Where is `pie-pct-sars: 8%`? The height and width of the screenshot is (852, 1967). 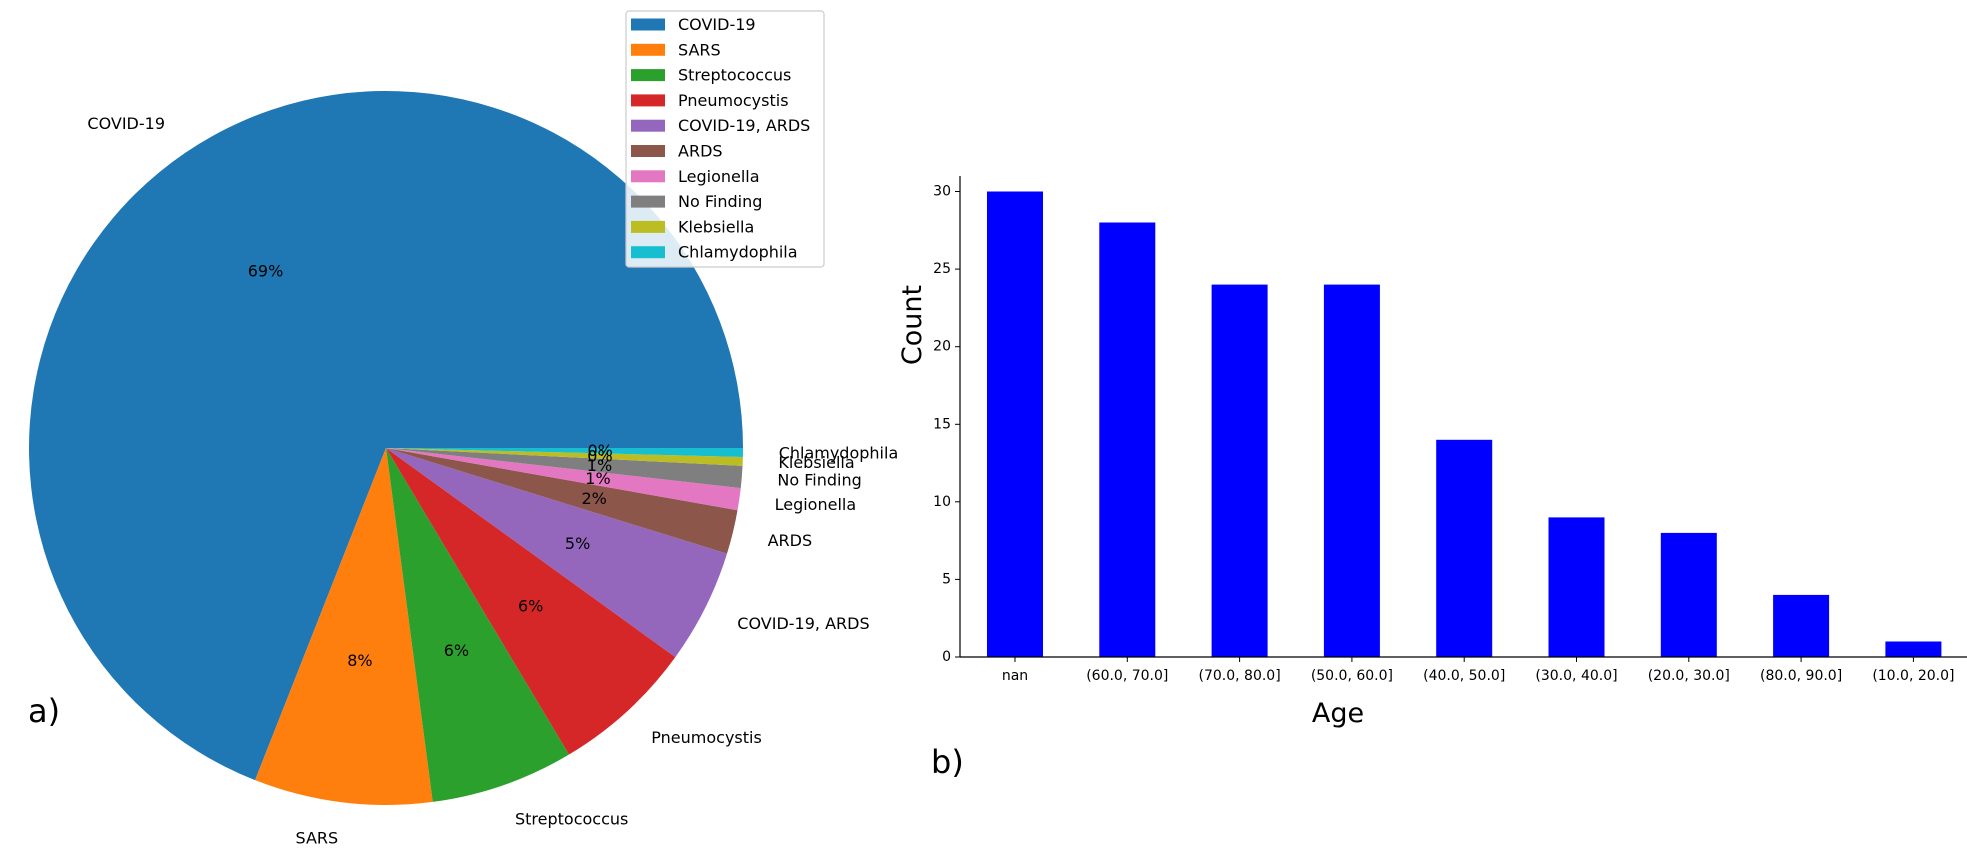 pie-pct-sars: 8% is located at coordinates (359, 660).